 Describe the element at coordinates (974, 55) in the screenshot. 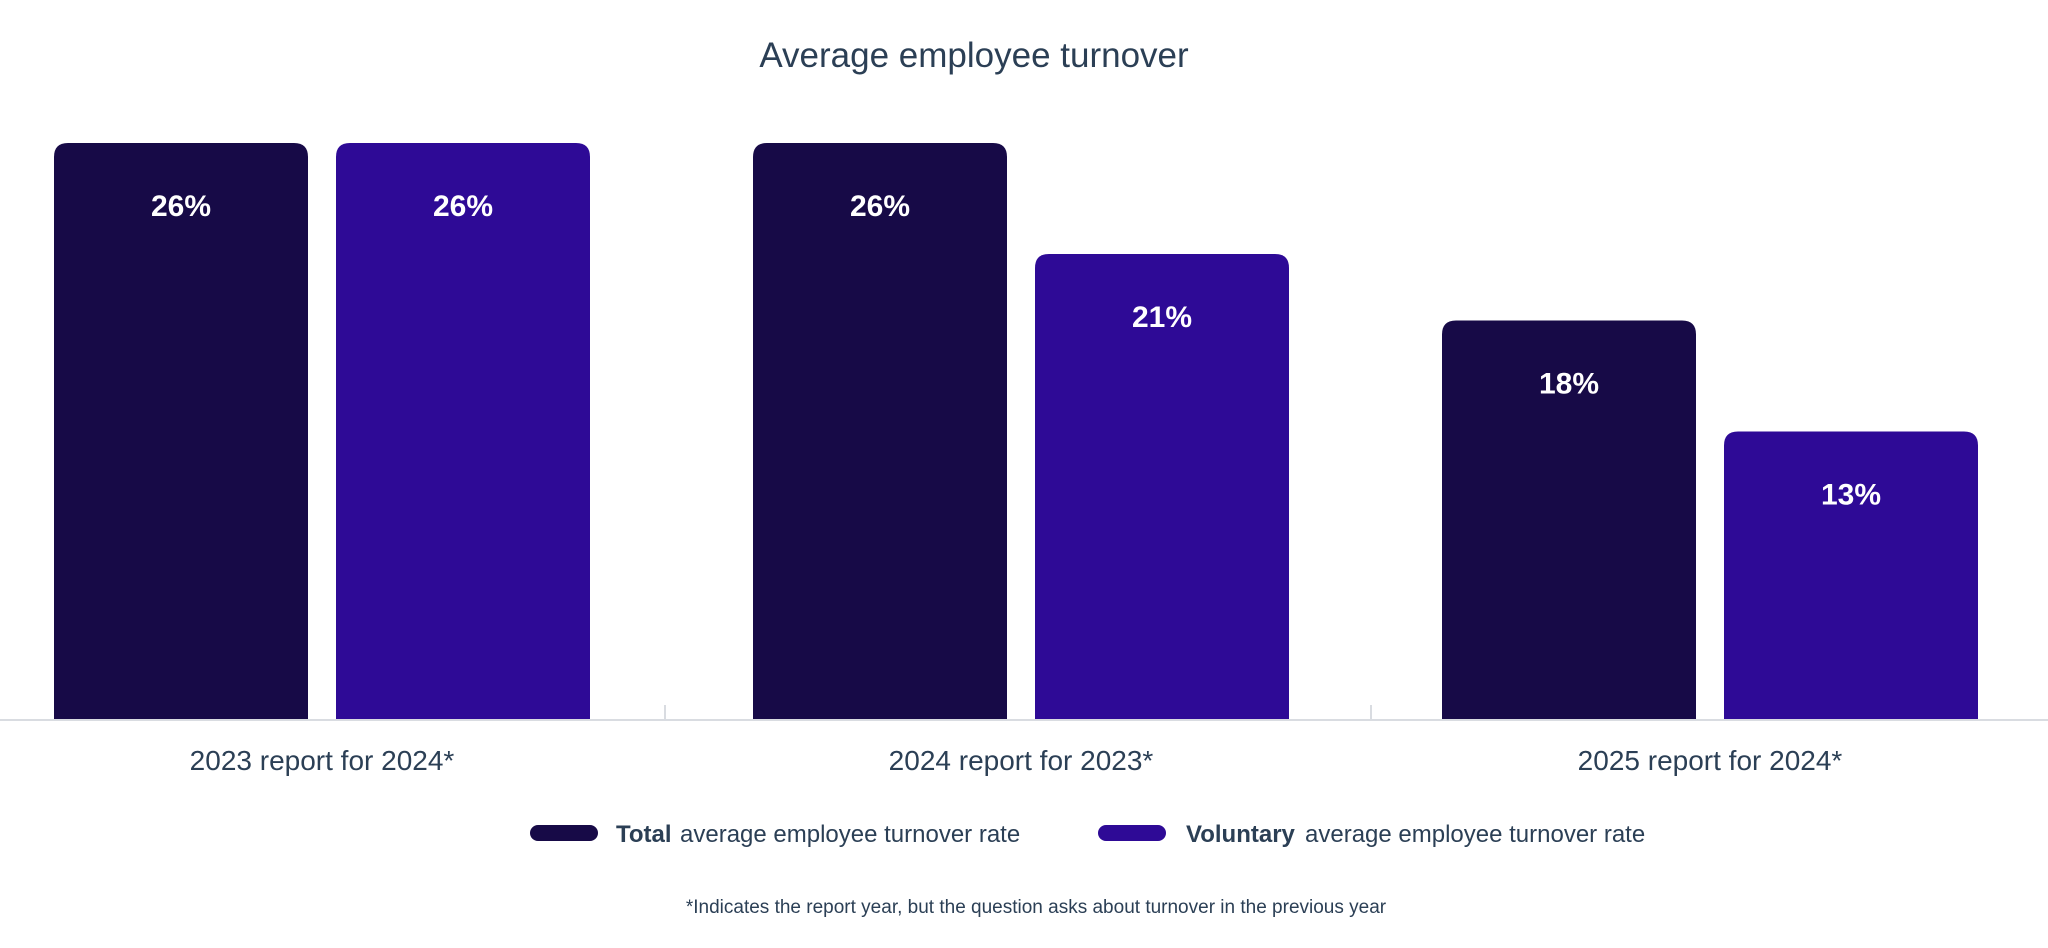

I see `chart-title: Average employee turnover` at that location.